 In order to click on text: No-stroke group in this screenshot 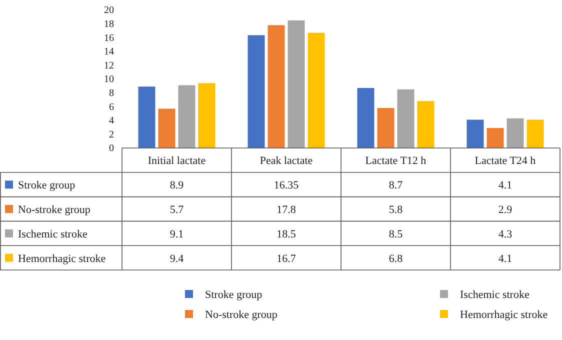, I will do `click(241, 315)`.